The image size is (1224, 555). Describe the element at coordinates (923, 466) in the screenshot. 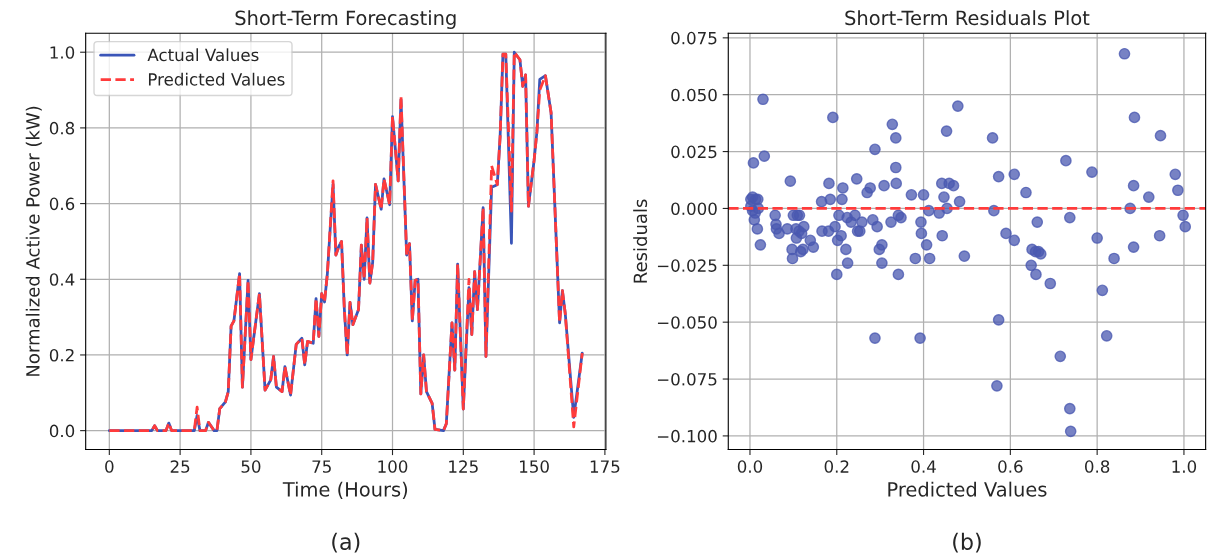

I see `x-tick-label: 0.4` at that location.